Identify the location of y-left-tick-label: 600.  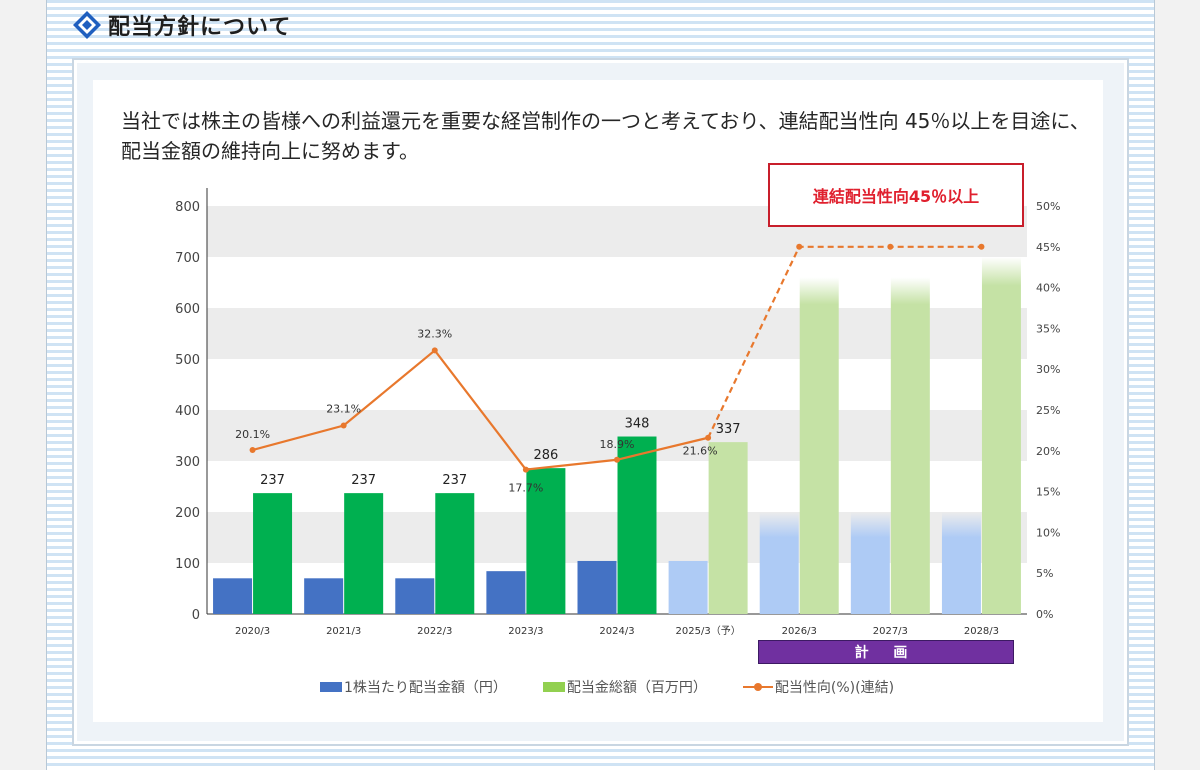
(187, 309).